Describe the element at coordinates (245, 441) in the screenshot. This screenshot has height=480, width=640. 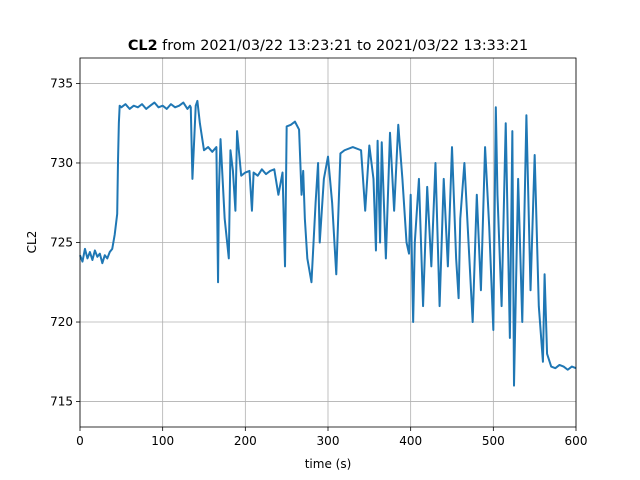
I see `x-tick-label: 200` at that location.